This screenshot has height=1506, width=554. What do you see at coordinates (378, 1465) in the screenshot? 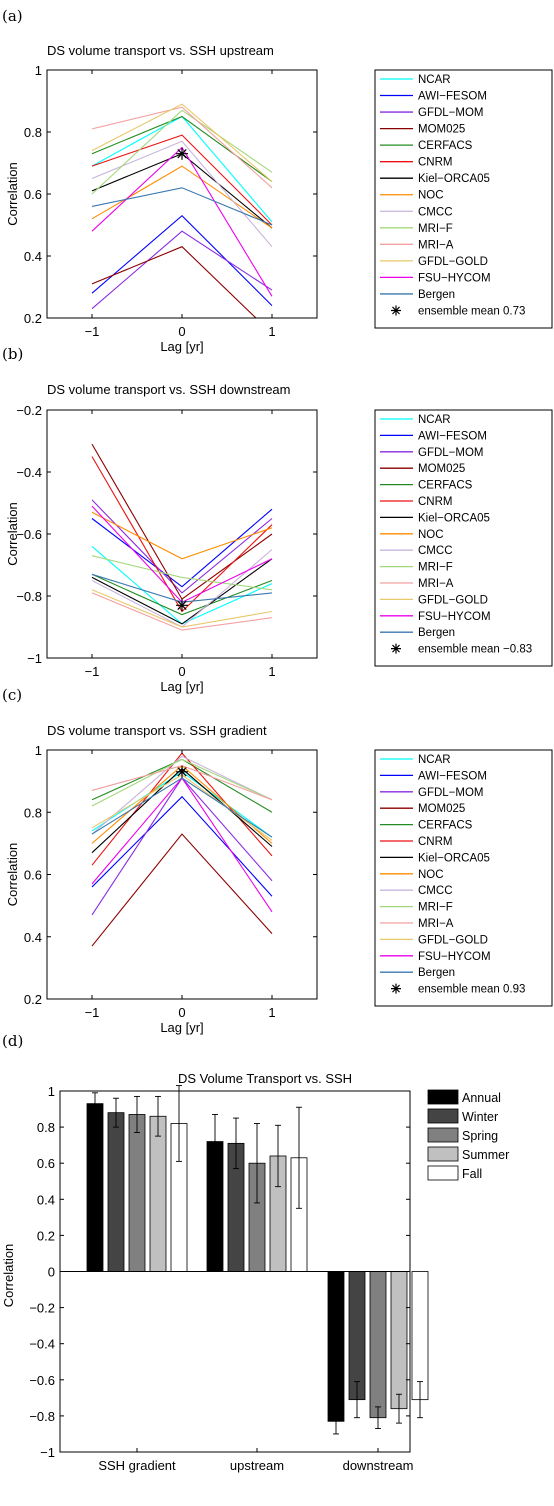
I see `category-label-2: downstream` at bounding box center [378, 1465].